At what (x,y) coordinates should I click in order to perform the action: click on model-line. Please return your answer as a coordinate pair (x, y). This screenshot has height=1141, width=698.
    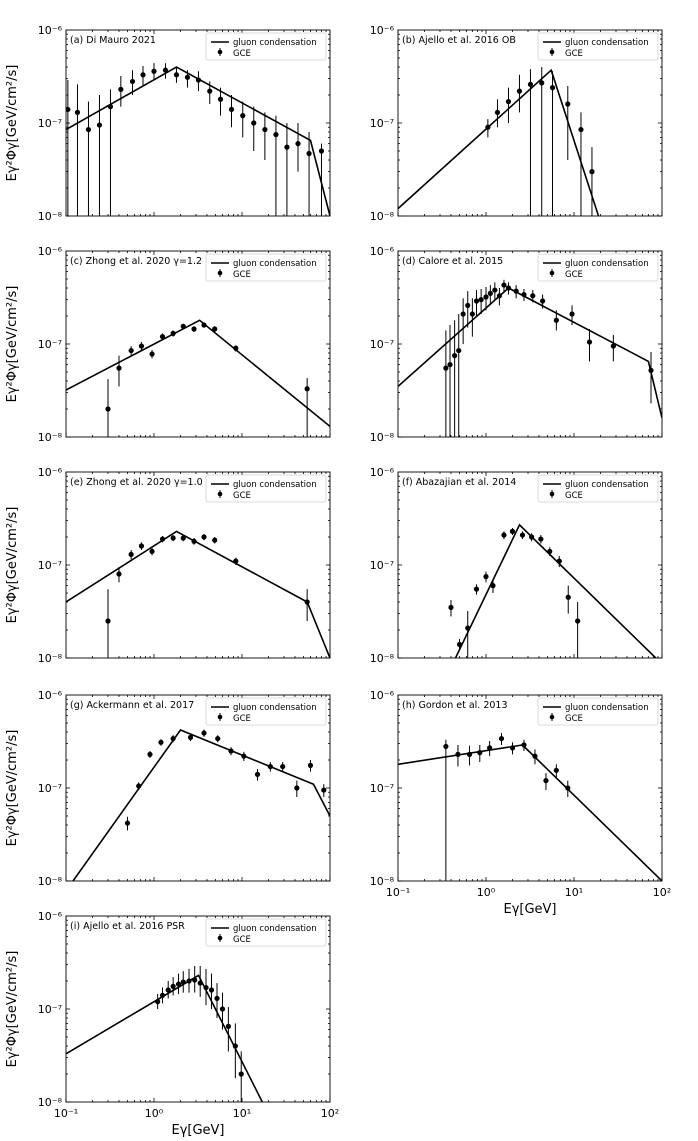
    Looking at the image, I should click on (530, 353).